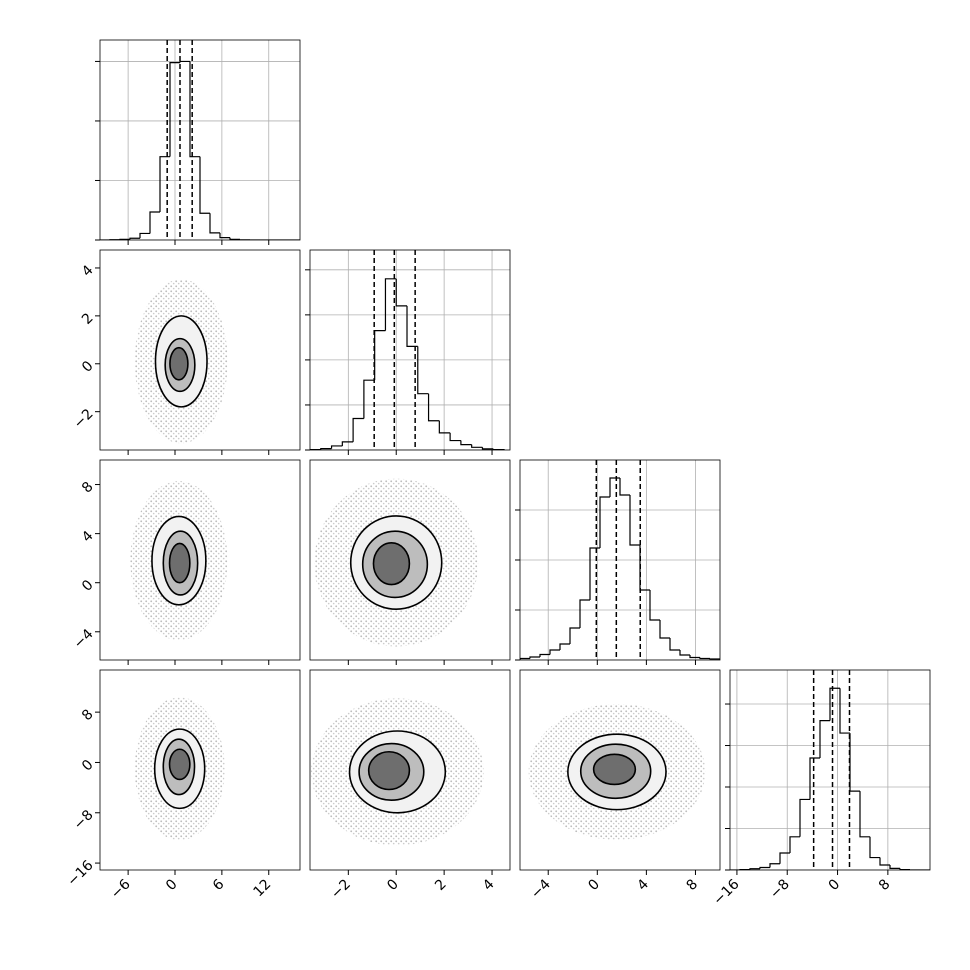 The height and width of the screenshot is (970, 970). What do you see at coordinates (341, 889) in the screenshot?
I see `x-tick-label: −2` at bounding box center [341, 889].